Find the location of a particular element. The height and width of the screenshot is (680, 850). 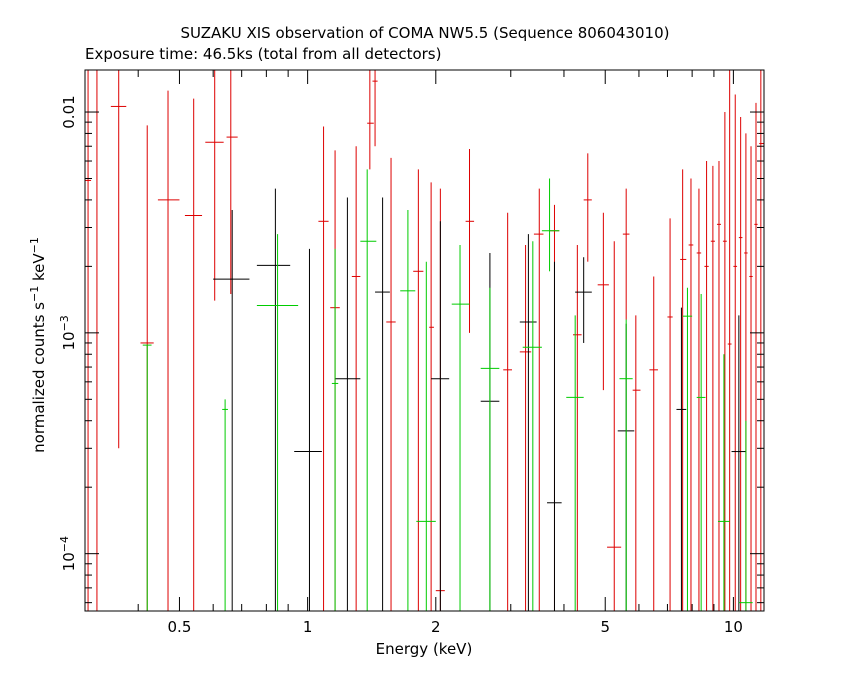

y-tick-label-2: 0.01 is located at coordinates (69, 111).